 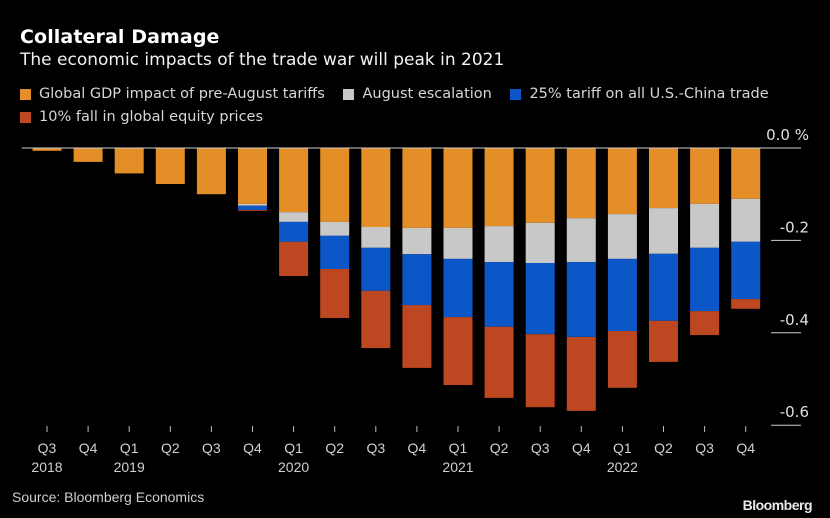 I want to click on legend-item-25pct-tariff: 25% tariff on all U.S.-China trade, so click(x=639, y=94).